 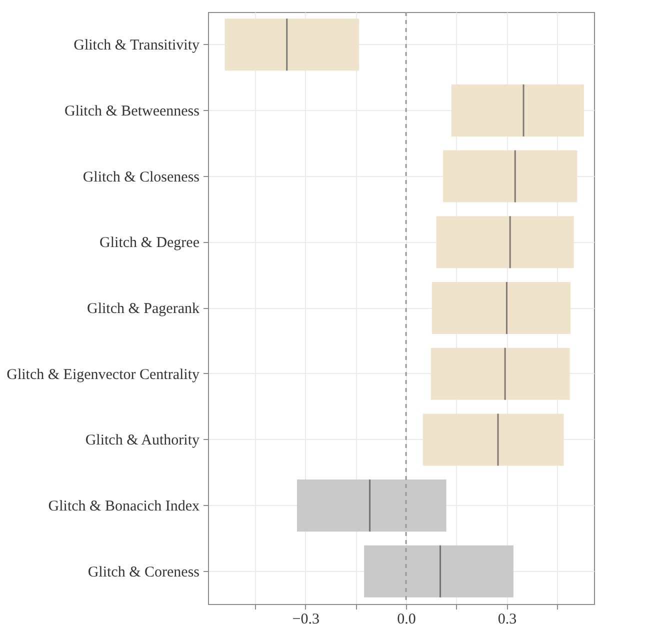 What do you see at coordinates (406, 619) in the screenshot?
I see `x-tick-label: 0.0` at bounding box center [406, 619].